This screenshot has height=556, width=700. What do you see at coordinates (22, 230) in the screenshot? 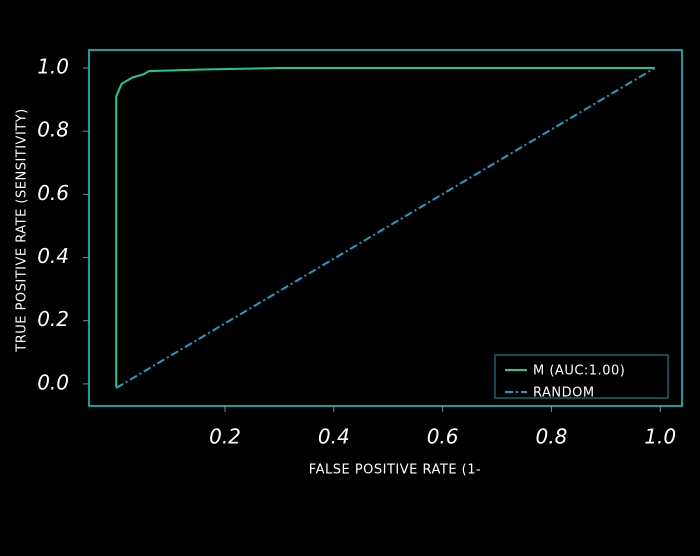
I see `y-axis-label: TRUE POSITIVE RATE (SENSITIVITY)` at bounding box center [22, 230].